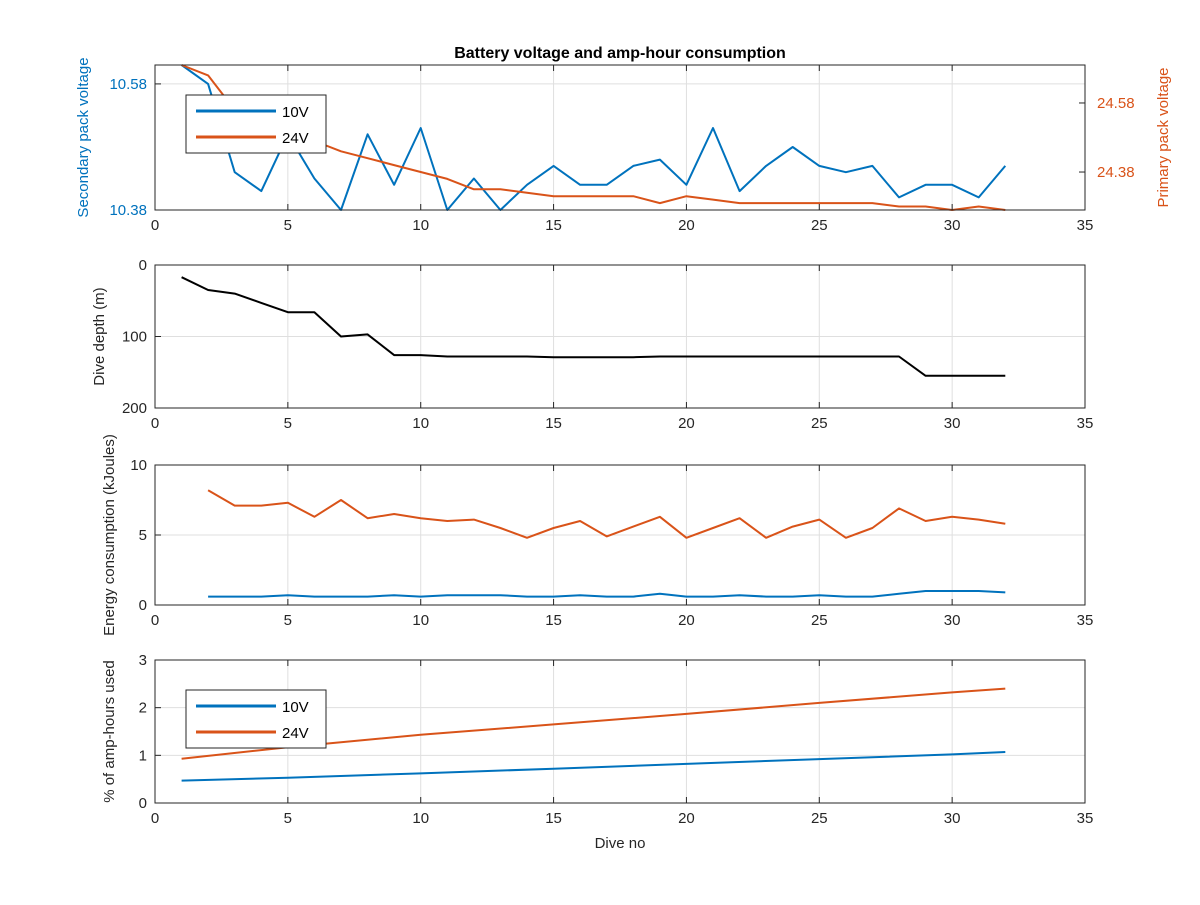 This screenshot has width=1200, height=905. I want to click on y-right-axis-label: Primary pack voltage, so click(1163, 137).